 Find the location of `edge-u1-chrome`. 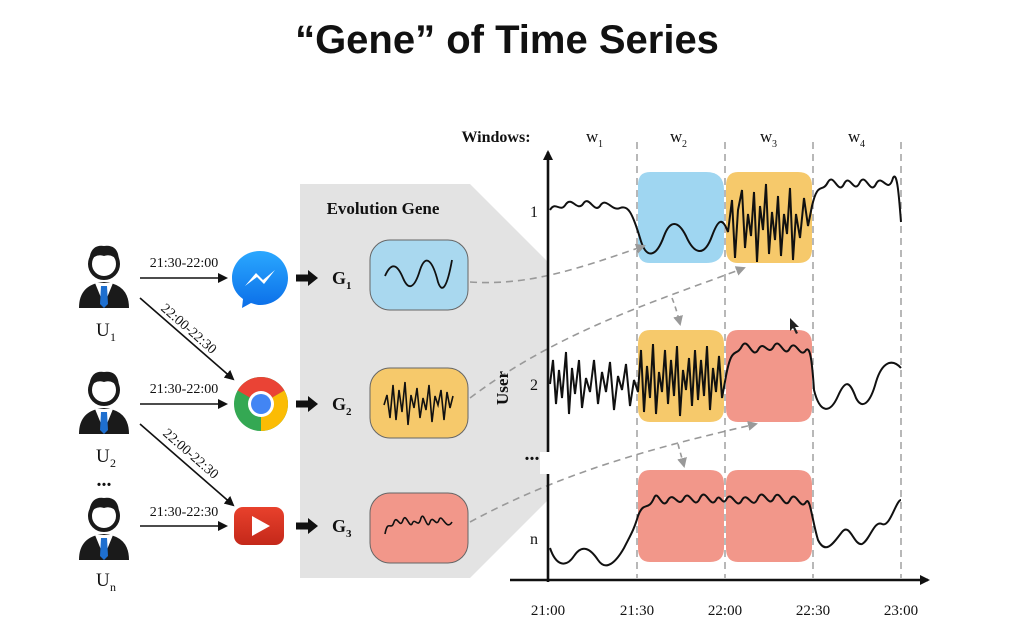

edge-u1-chrome is located at coordinates (187, 339).